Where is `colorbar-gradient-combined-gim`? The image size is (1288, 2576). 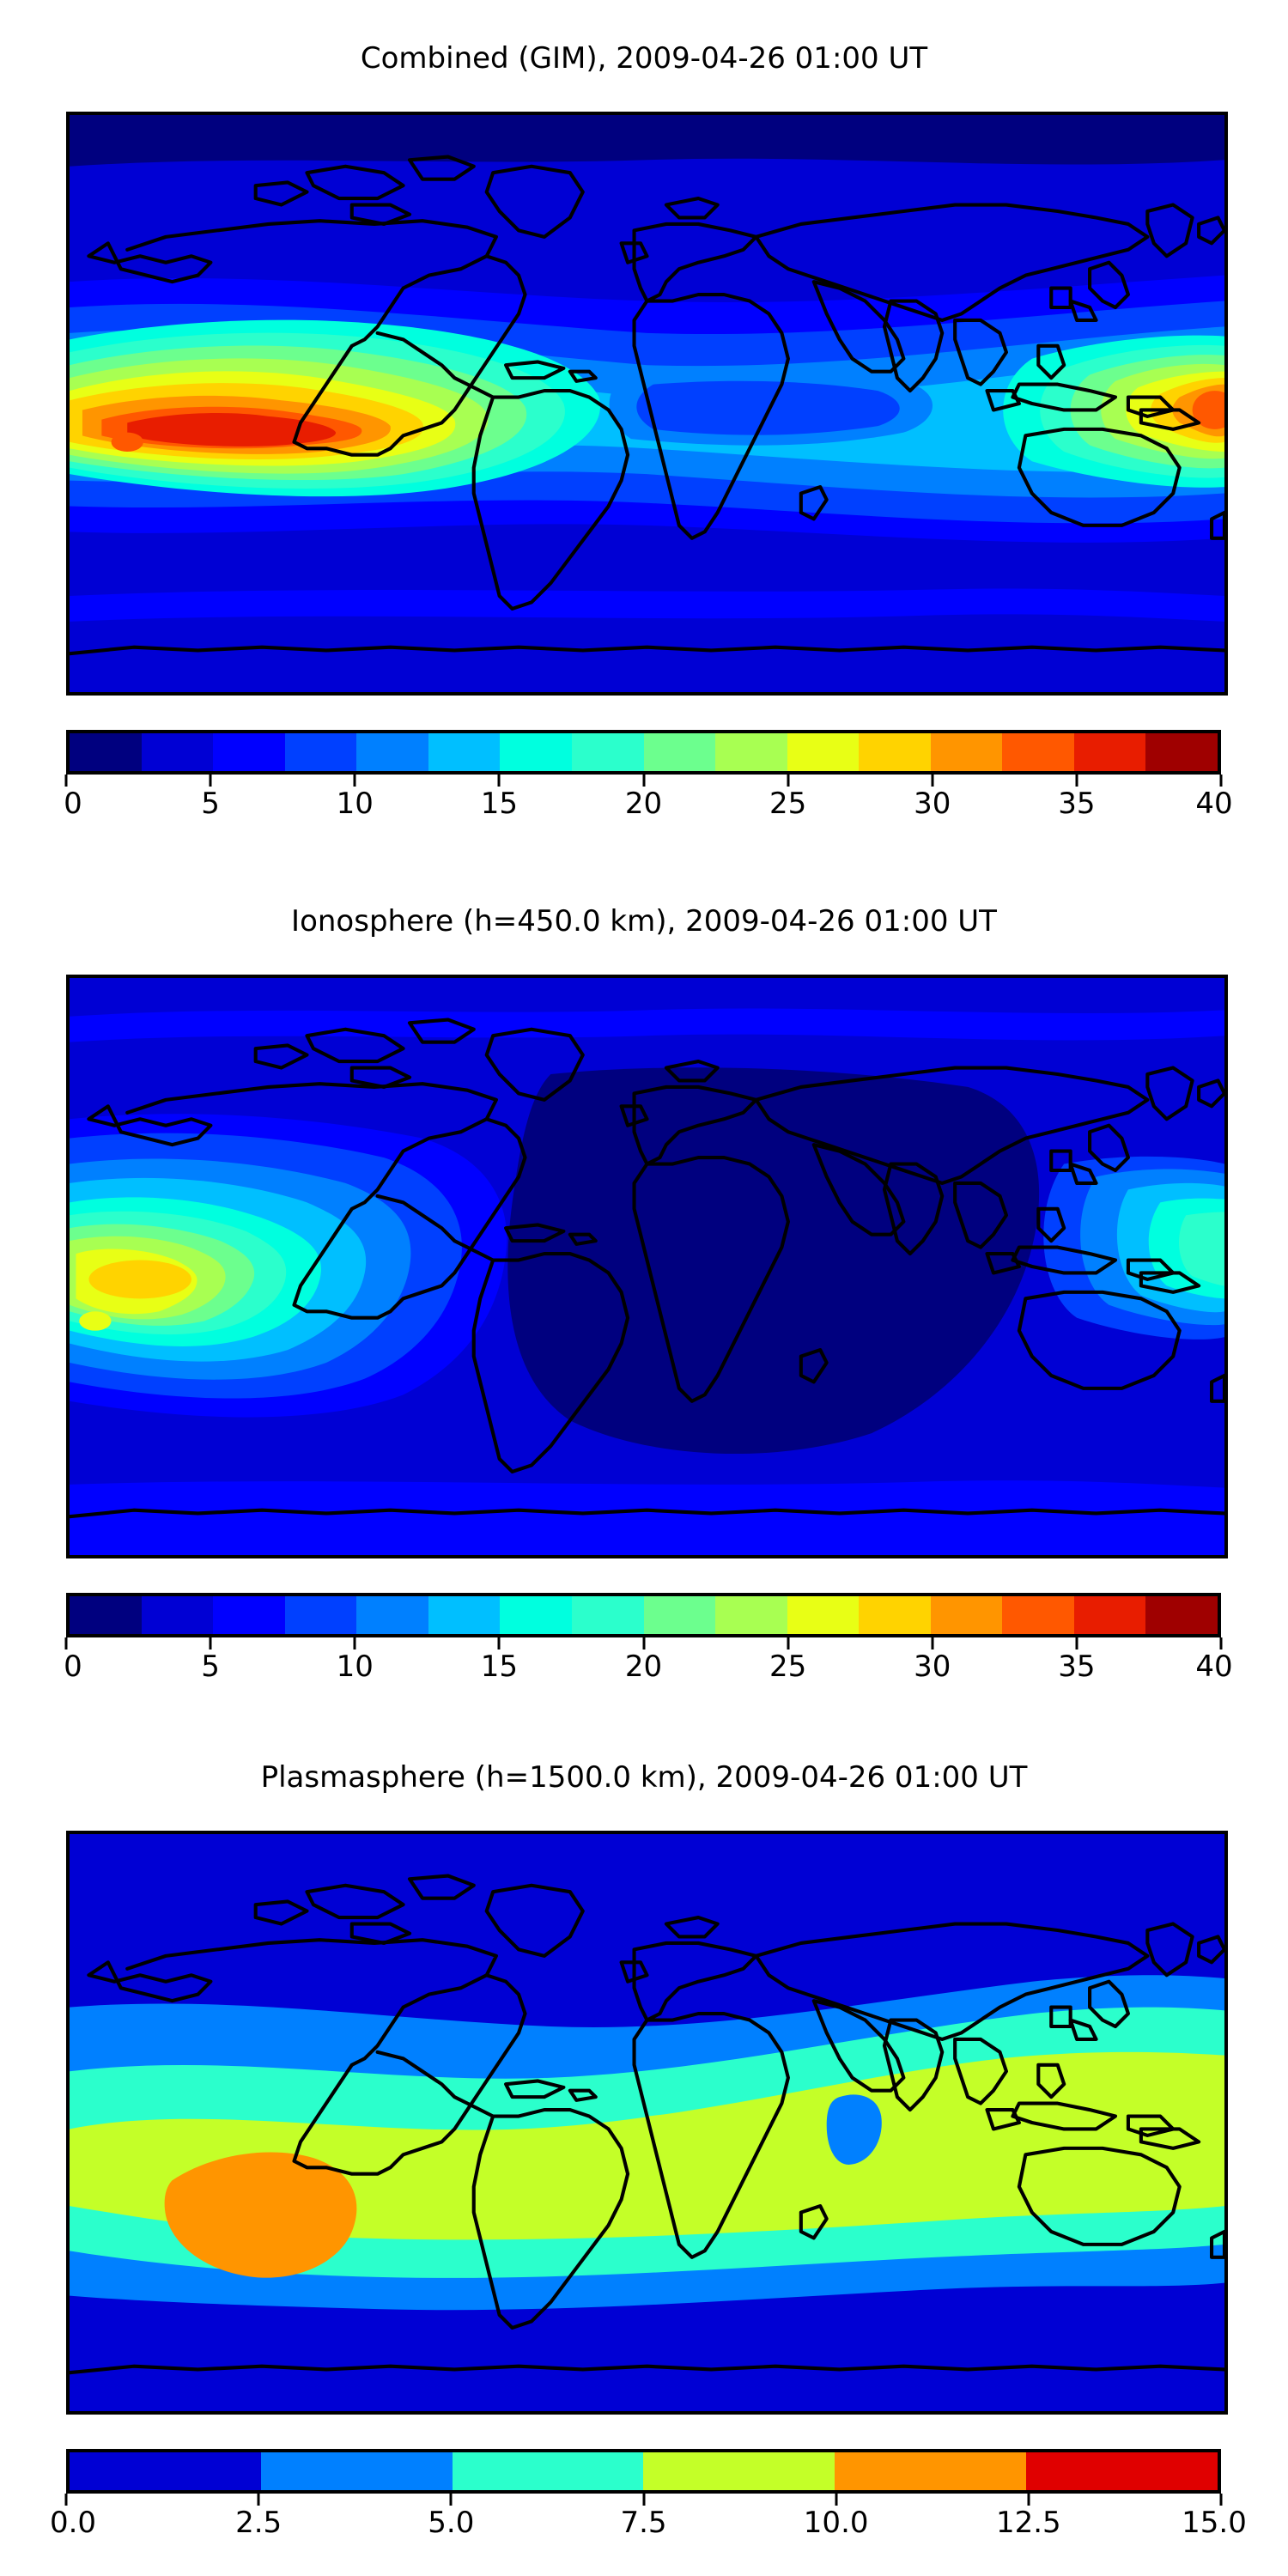 colorbar-gradient-combined-gim is located at coordinates (643, 753).